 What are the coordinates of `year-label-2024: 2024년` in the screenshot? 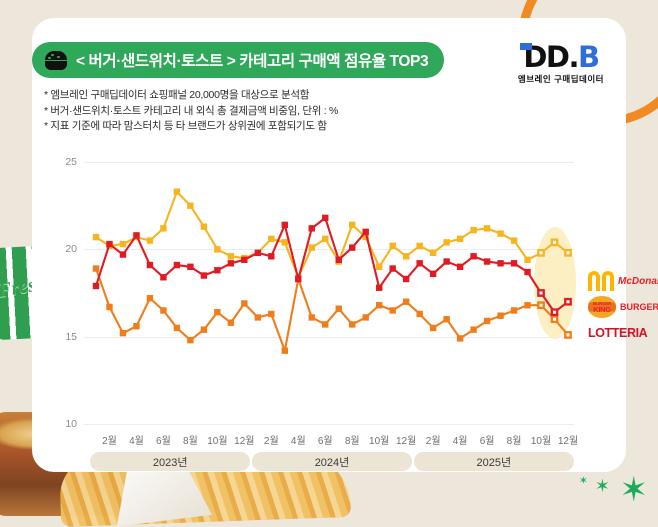 It's located at (332, 461).